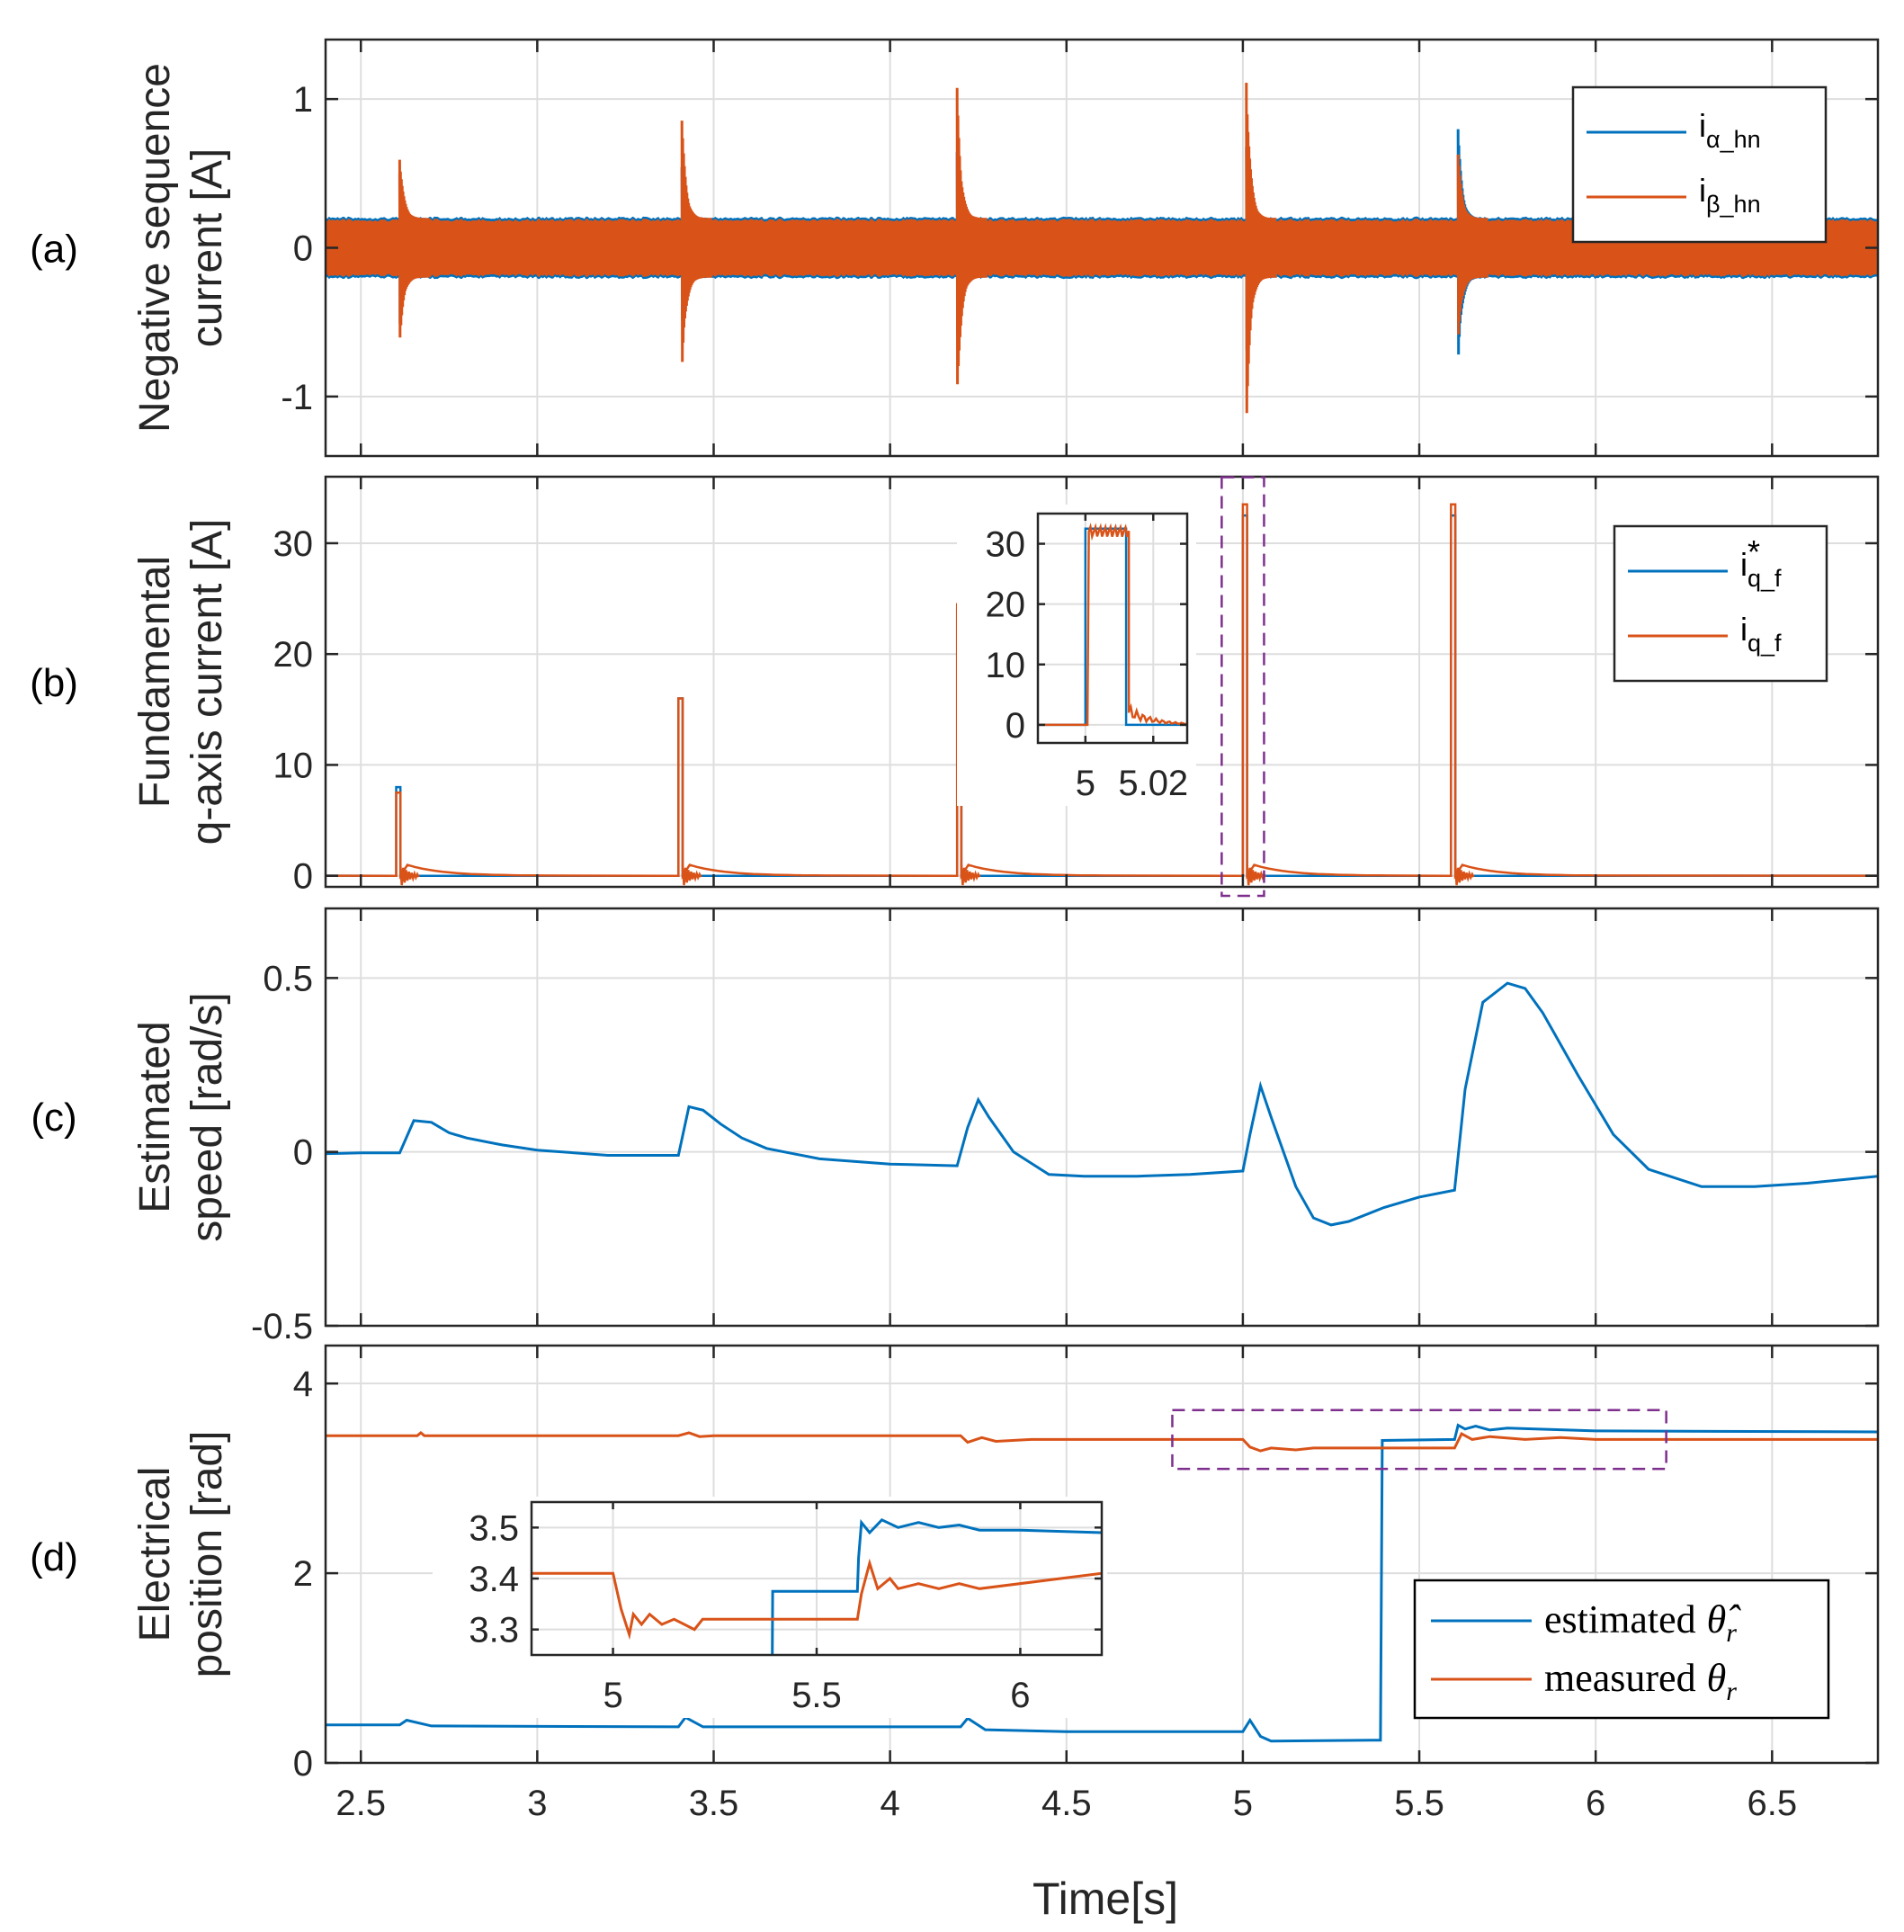 The width and height of the screenshot is (1904, 1932). What do you see at coordinates (1620, 1619) in the screenshot?
I see `legend-theta-estimated-text: estimated` at bounding box center [1620, 1619].